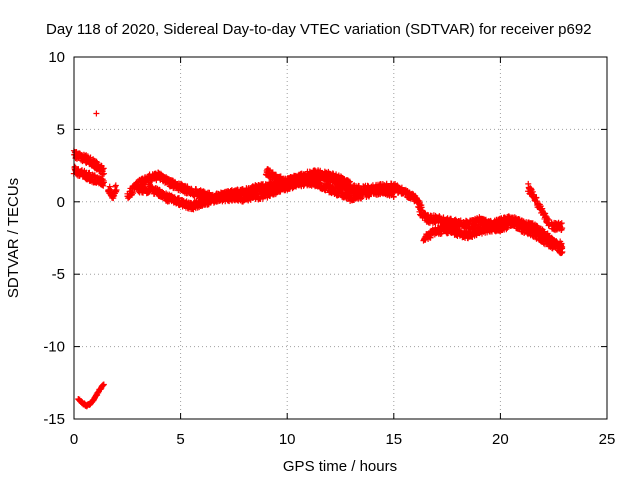 This screenshot has height=480, width=640. What do you see at coordinates (54, 419) in the screenshot?
I see `y-tick-label: -15` at bounding box center [54, 419].